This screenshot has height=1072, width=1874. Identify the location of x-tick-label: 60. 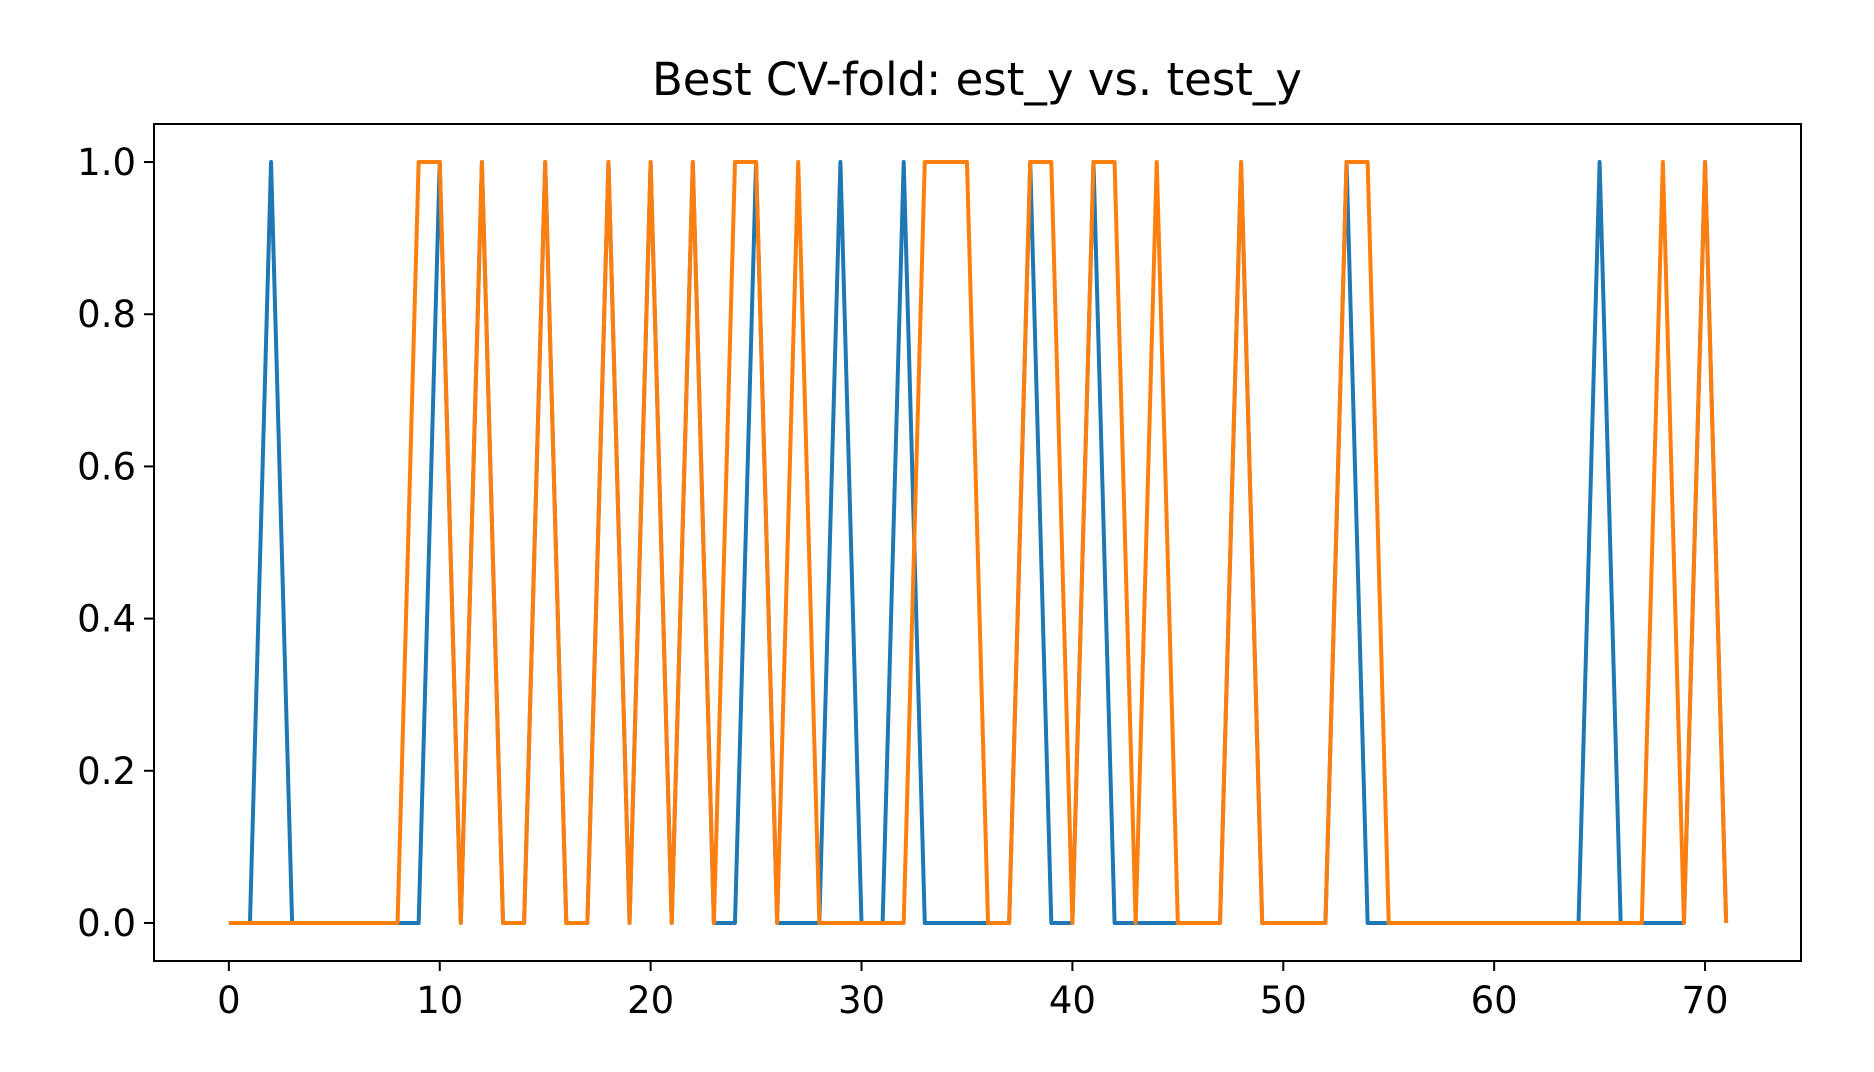
(1494, 1000).